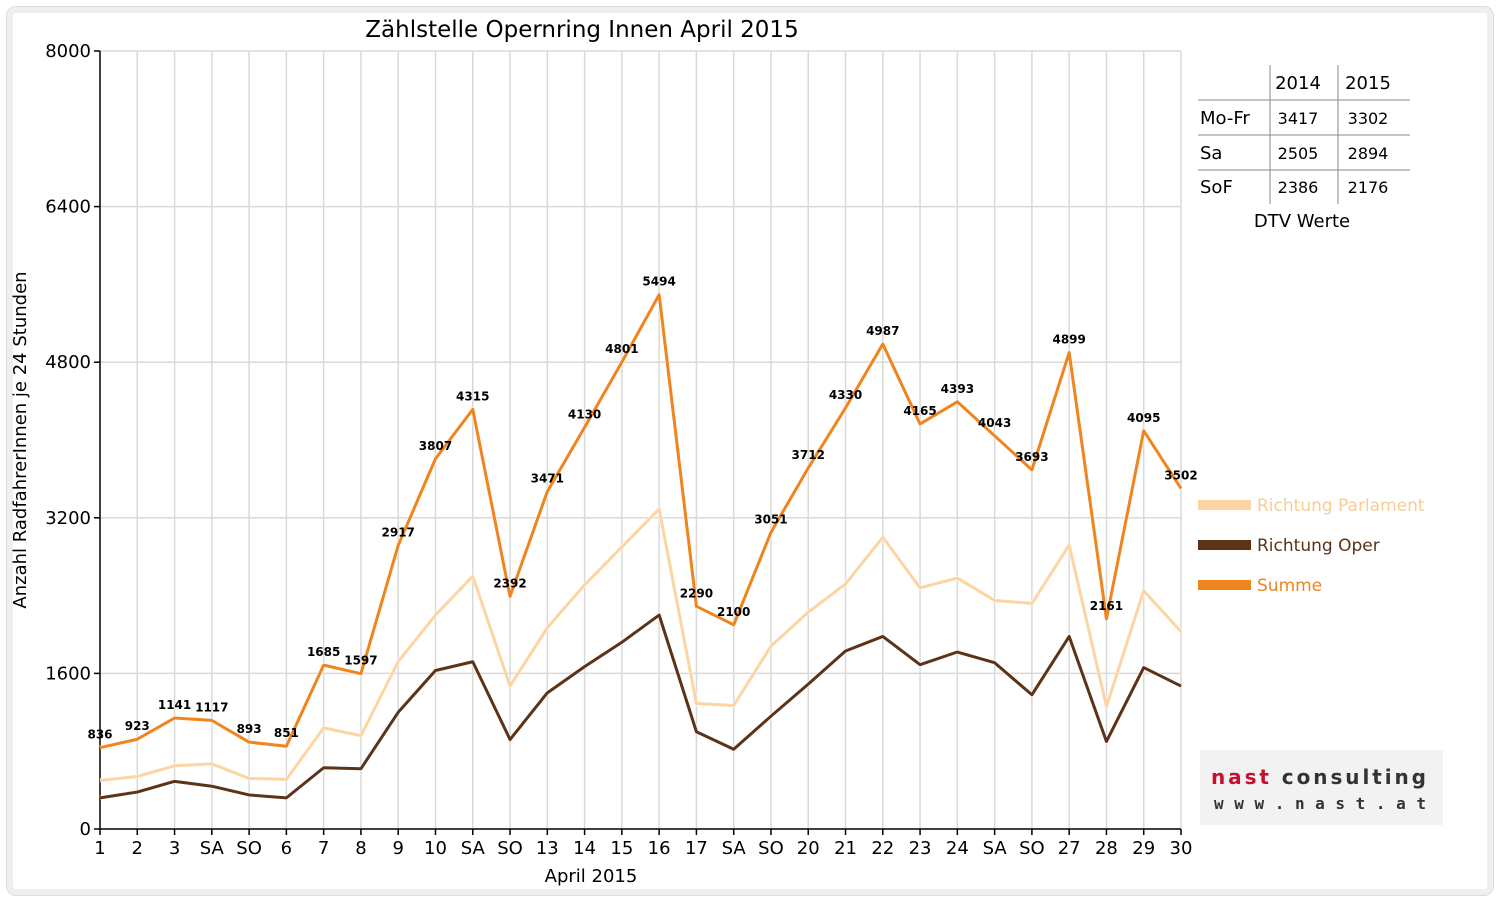  Describe the element at coordinates (72, 440) in the screenshot. I see `y-tick-labels: 0 1600 3200 4800 6400 8000` at that location.